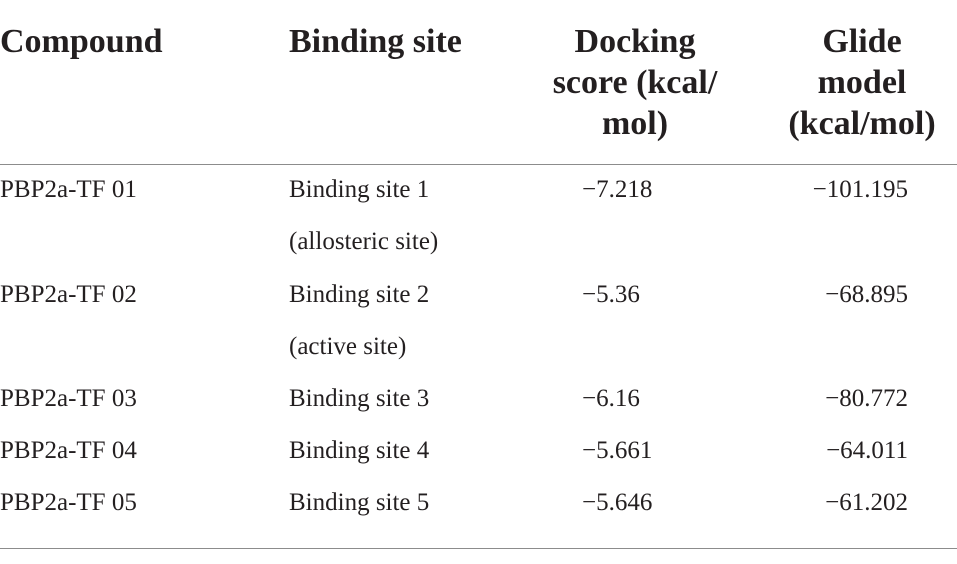  I want to click on row-2-docking-score: −5.36, so click(611, 294).